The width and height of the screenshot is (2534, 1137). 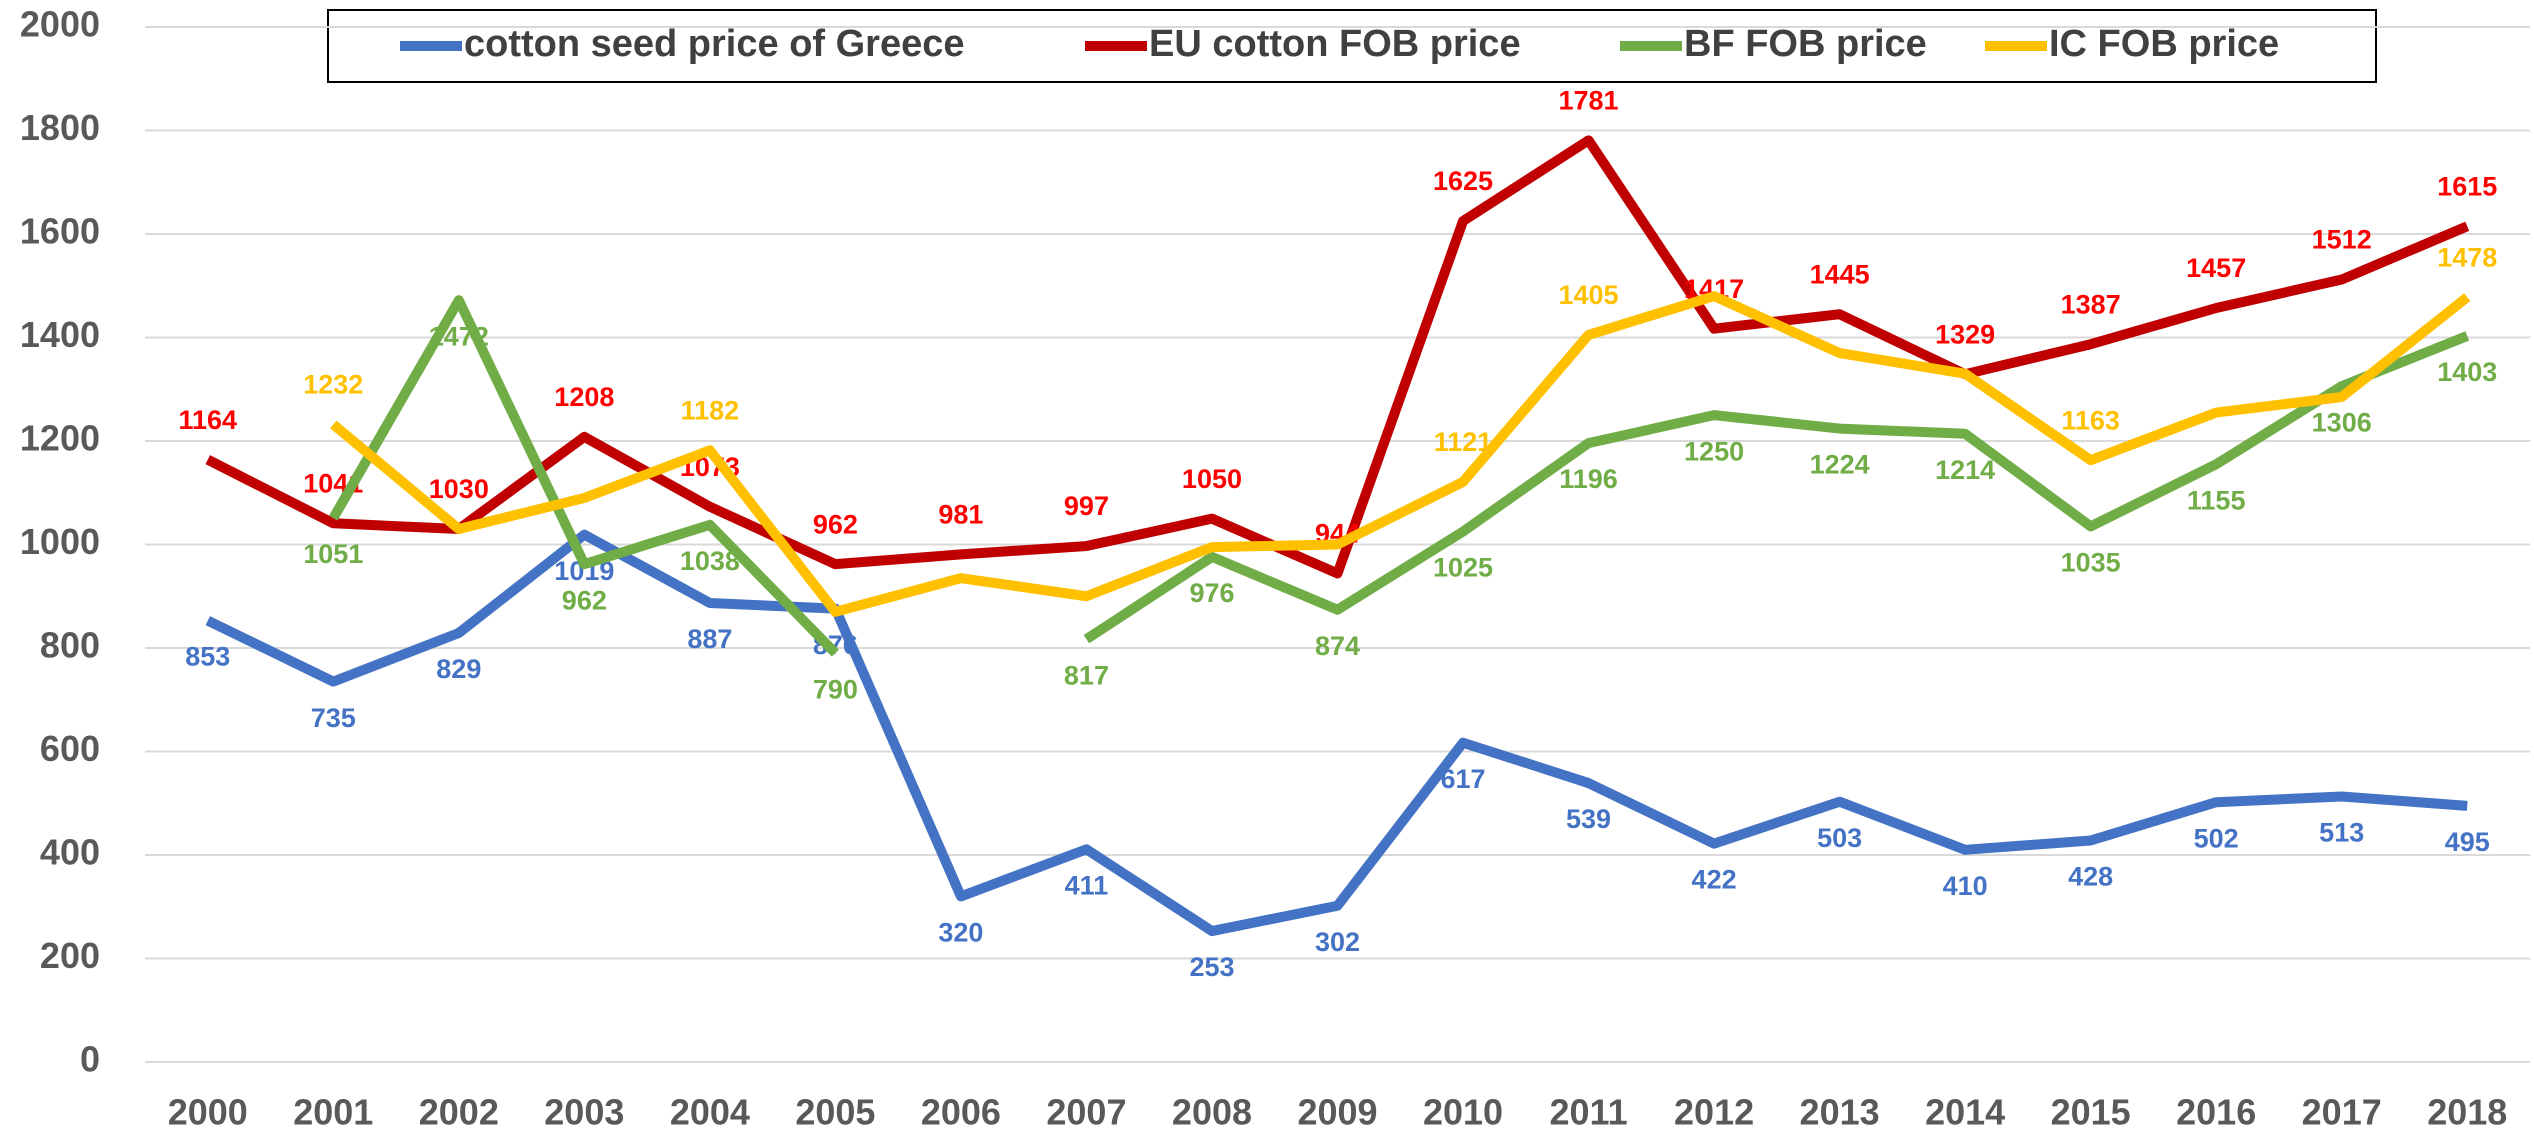 I want to click on x-tick-label: 2001, so click(x=333, y=1112).